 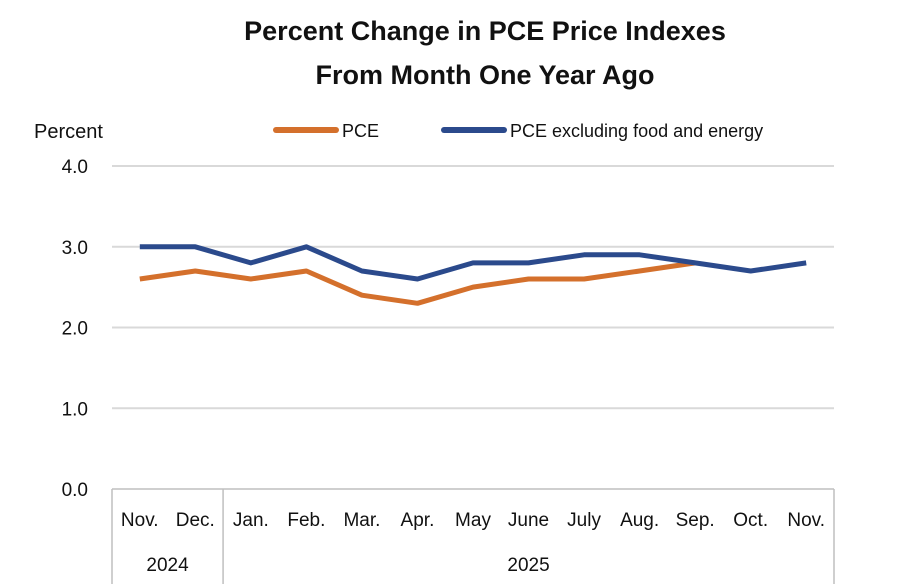 I want to click on legend-label-pce: PCE, so click(x=360, y=131).